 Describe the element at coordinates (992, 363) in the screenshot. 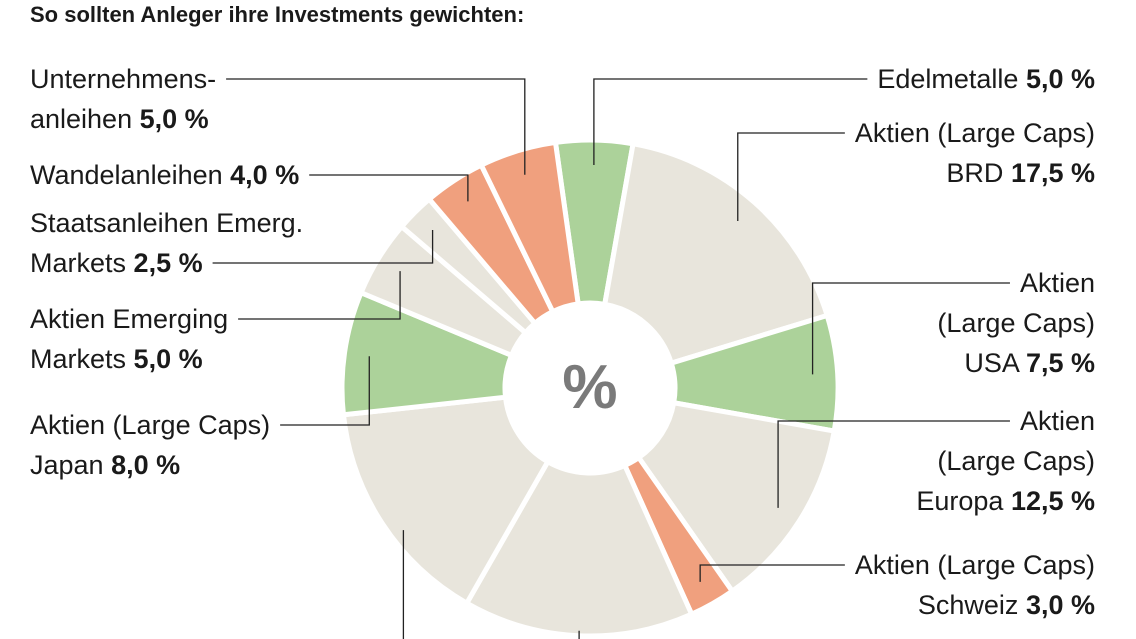

I see `label-text: USA` at that location.